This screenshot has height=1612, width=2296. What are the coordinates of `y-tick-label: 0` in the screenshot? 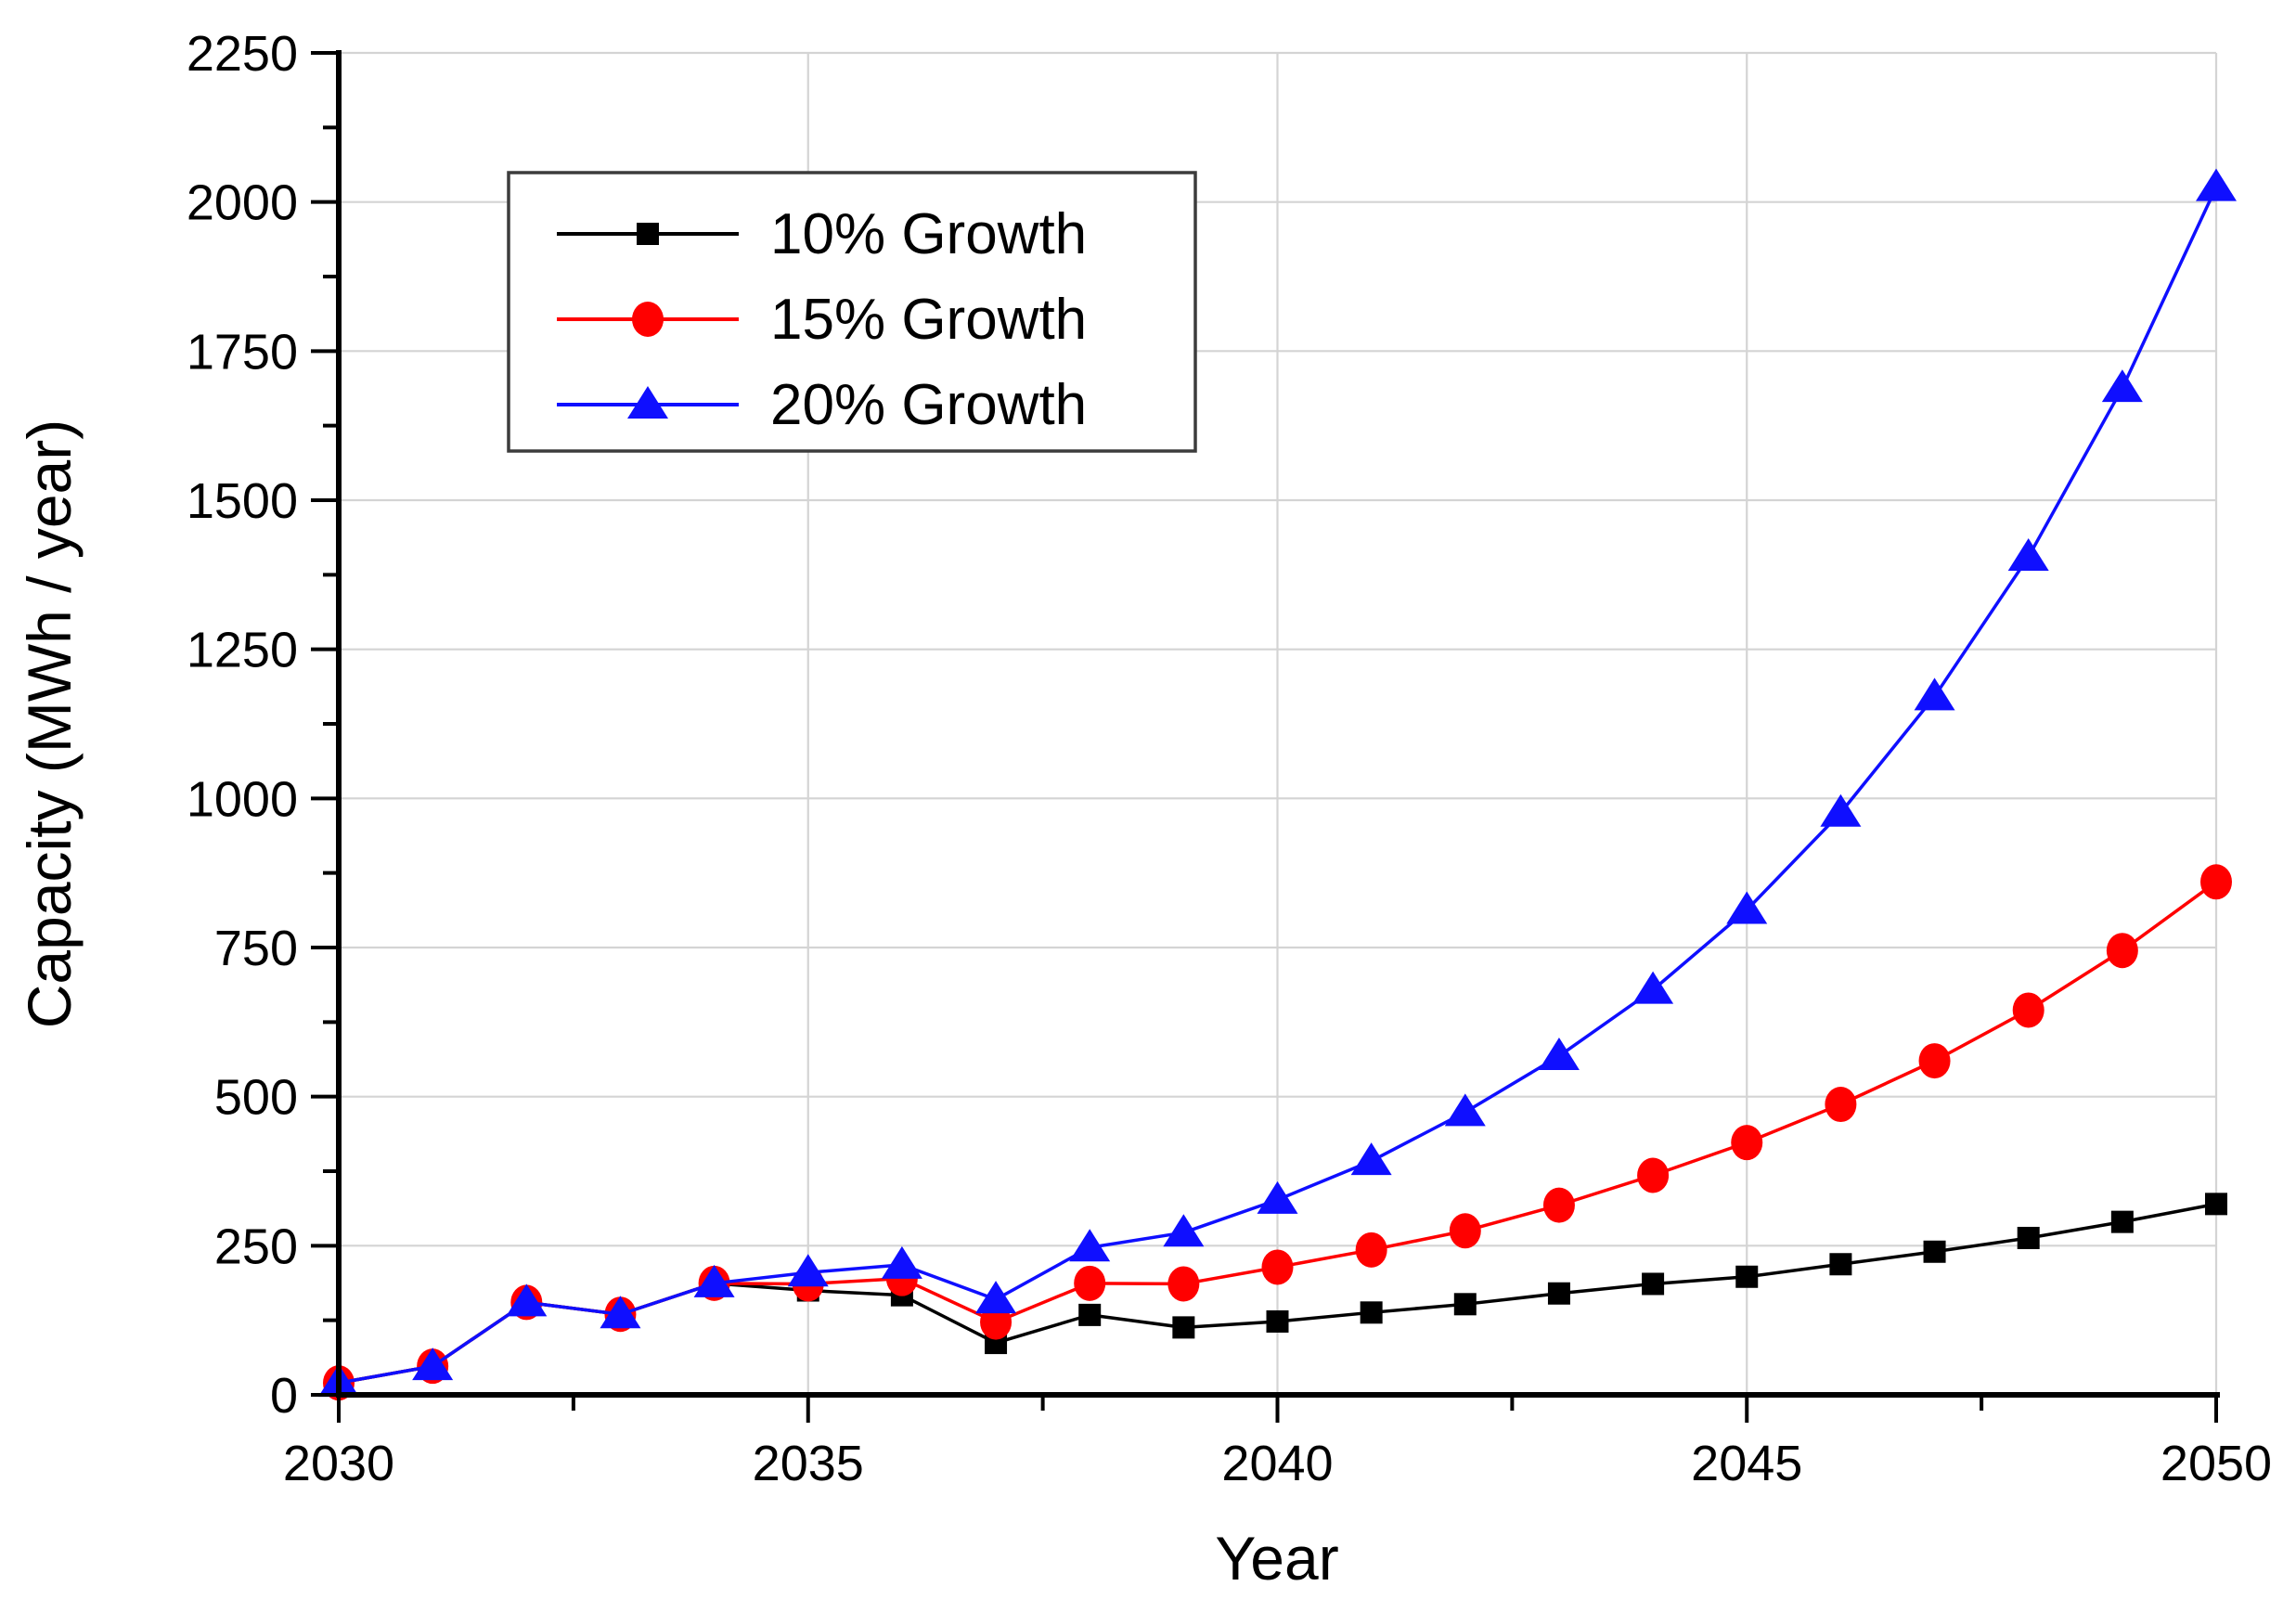 It's located at (284, 1396).